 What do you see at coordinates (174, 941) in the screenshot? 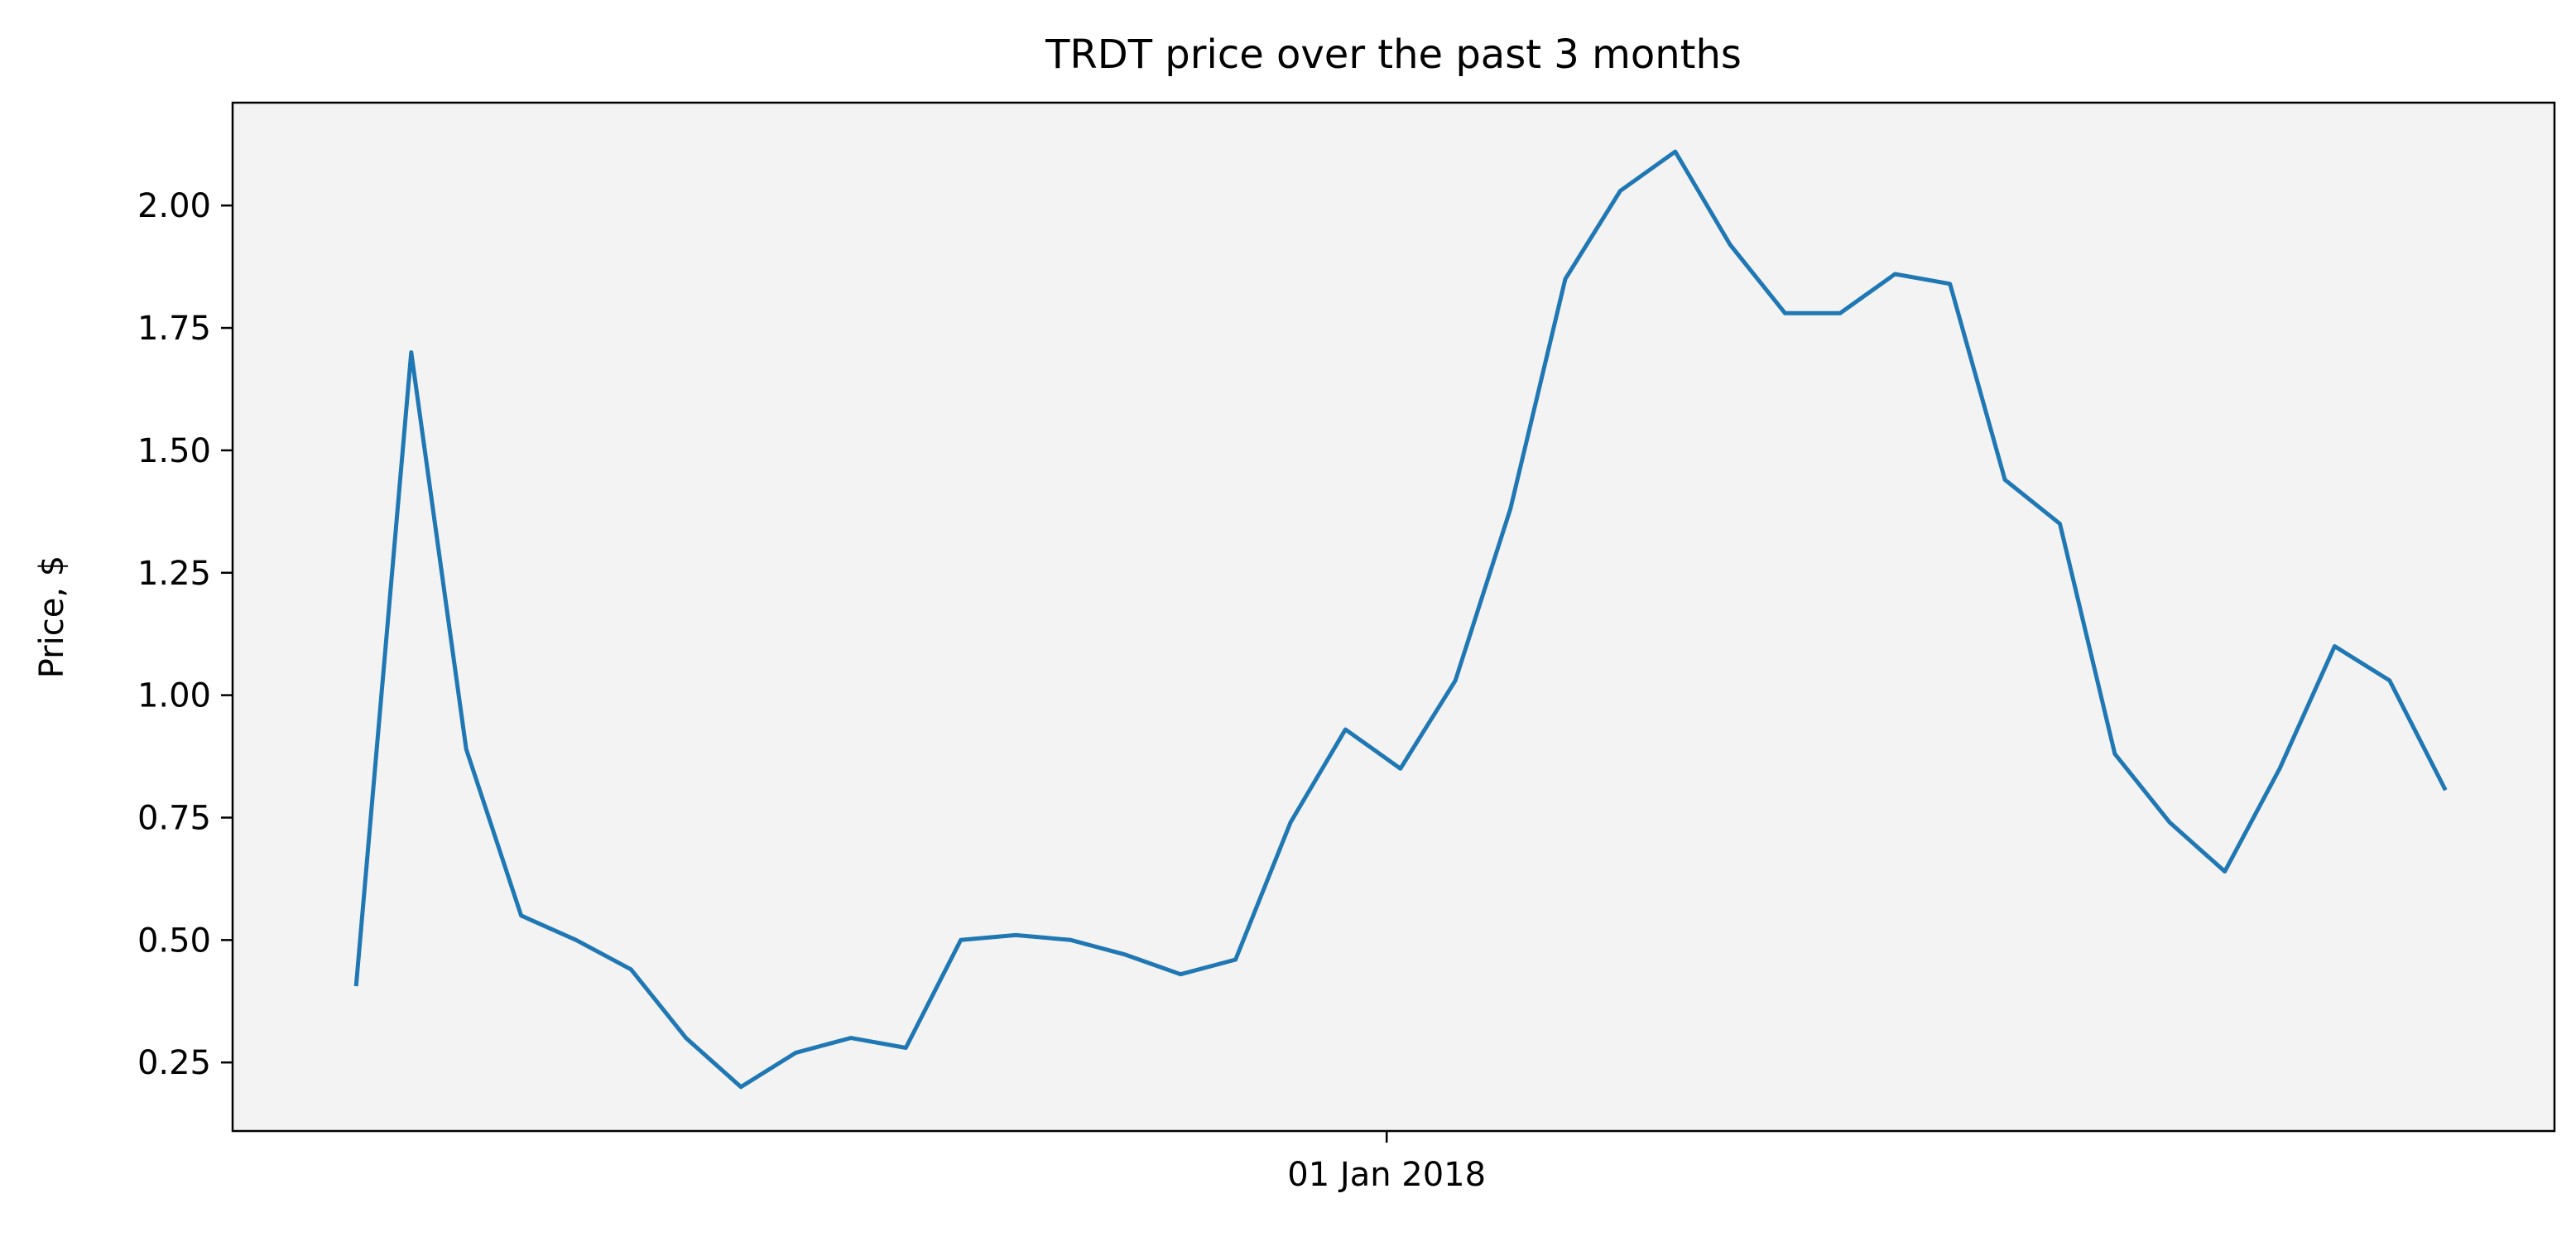
I see `y-tick-label: 0.50` at bounding box center [174, 941].